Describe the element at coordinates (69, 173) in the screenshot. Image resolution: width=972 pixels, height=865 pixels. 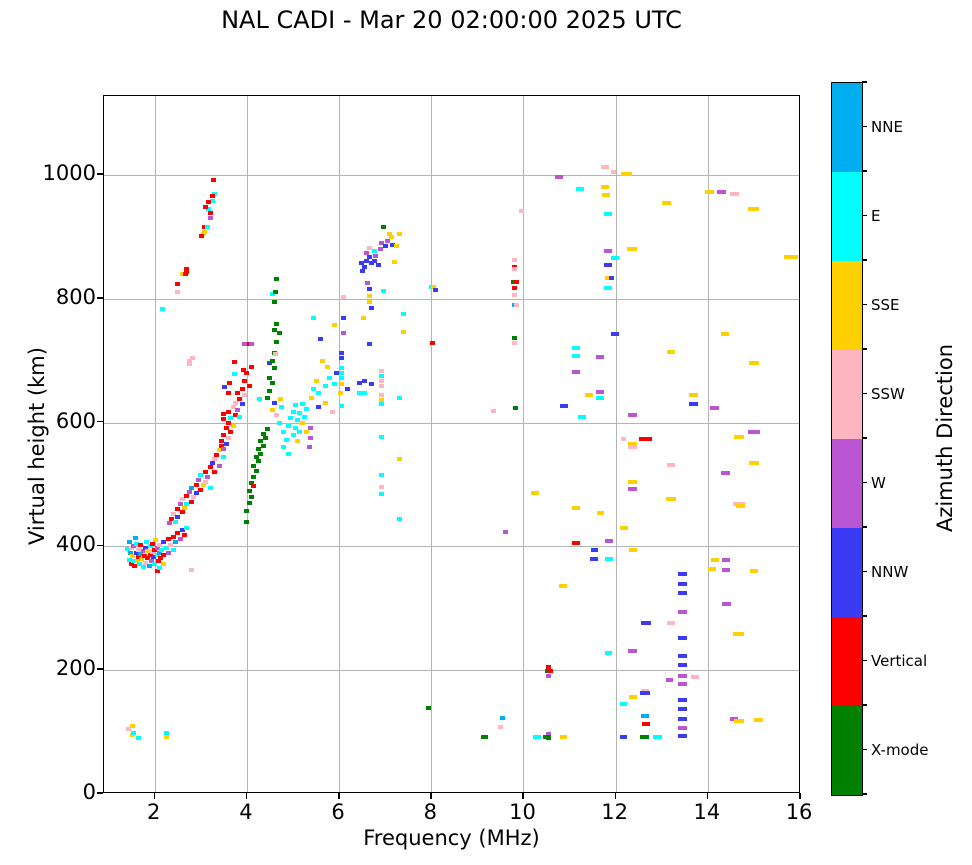
I see `y-tick-label: 1000` at that location.